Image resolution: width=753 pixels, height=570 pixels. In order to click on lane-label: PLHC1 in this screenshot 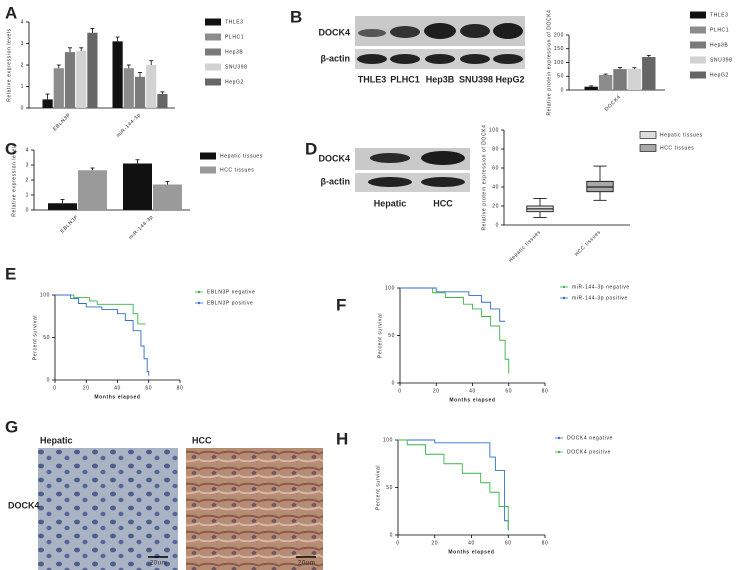, I will do `click(405, 79)`.